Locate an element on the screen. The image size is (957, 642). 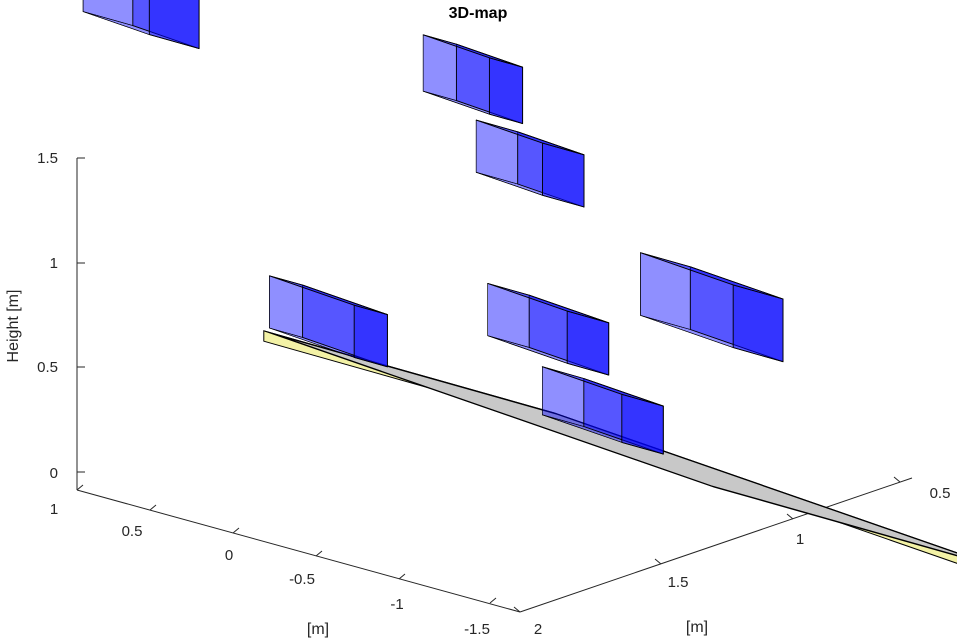
y-tick-marks is located at coordinates (286, 544).